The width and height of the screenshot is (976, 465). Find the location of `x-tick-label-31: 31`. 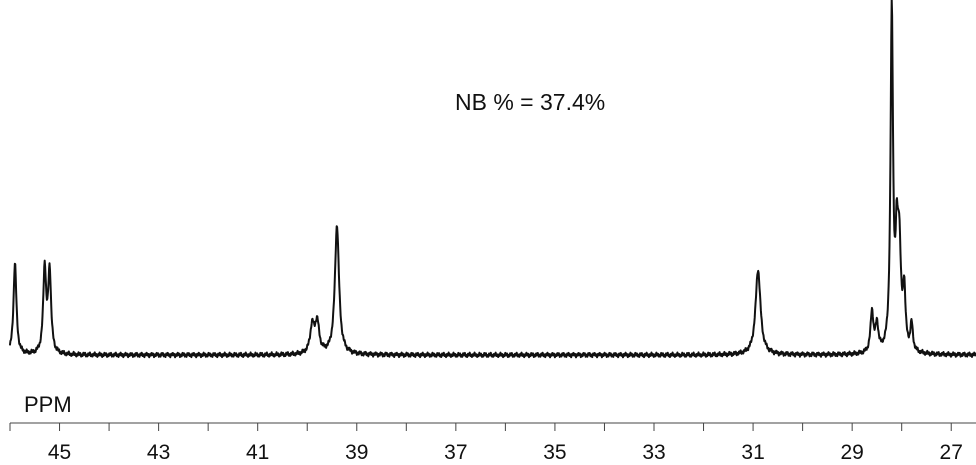

x-tick-label-31: 31 is located at coordinates (752, 452).